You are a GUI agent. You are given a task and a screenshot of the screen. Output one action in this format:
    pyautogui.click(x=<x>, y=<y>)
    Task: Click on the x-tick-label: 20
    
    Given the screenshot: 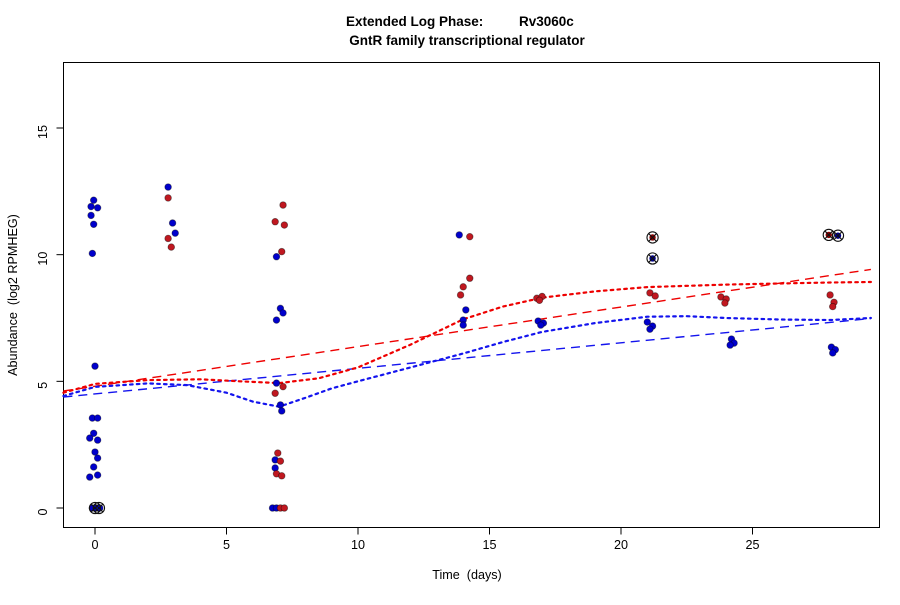 What is the action you would take?
    pyautogui.click(x=621, y=545)
    